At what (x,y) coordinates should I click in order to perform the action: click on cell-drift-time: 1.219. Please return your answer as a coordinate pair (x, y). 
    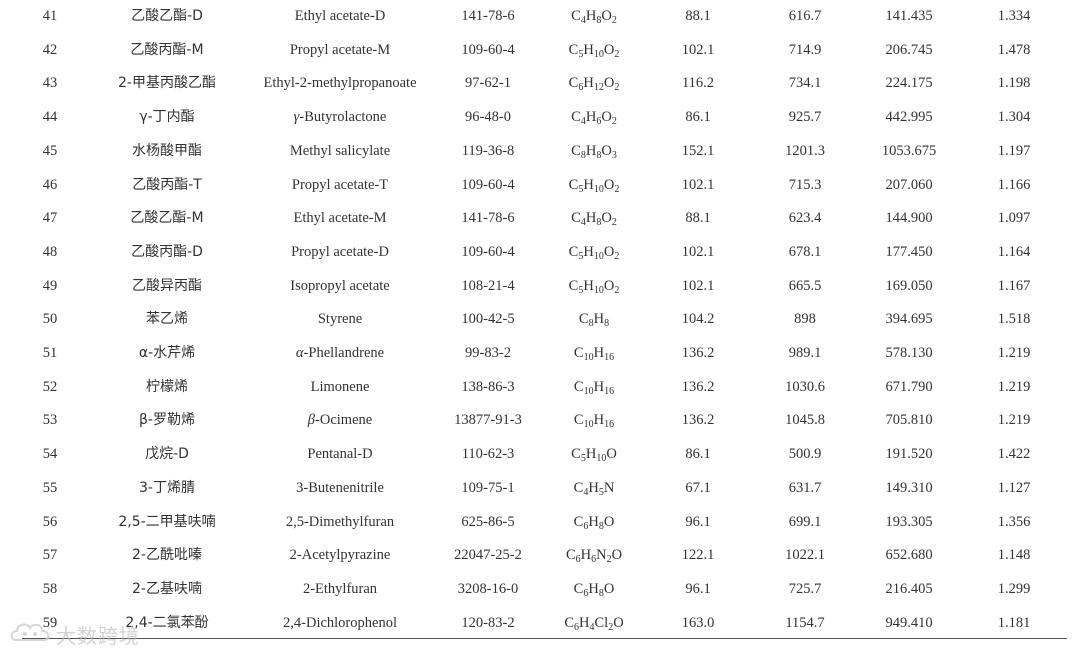
    Looking at the image, I should click on (1014, 353).